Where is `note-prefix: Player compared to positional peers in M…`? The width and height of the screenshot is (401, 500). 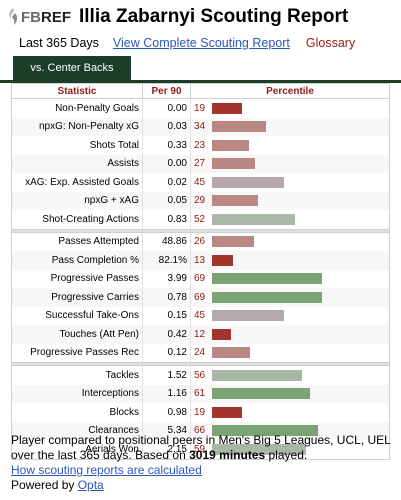
note-prefix: Player compared to positional peers in M… is located at coordinates (201, 447).